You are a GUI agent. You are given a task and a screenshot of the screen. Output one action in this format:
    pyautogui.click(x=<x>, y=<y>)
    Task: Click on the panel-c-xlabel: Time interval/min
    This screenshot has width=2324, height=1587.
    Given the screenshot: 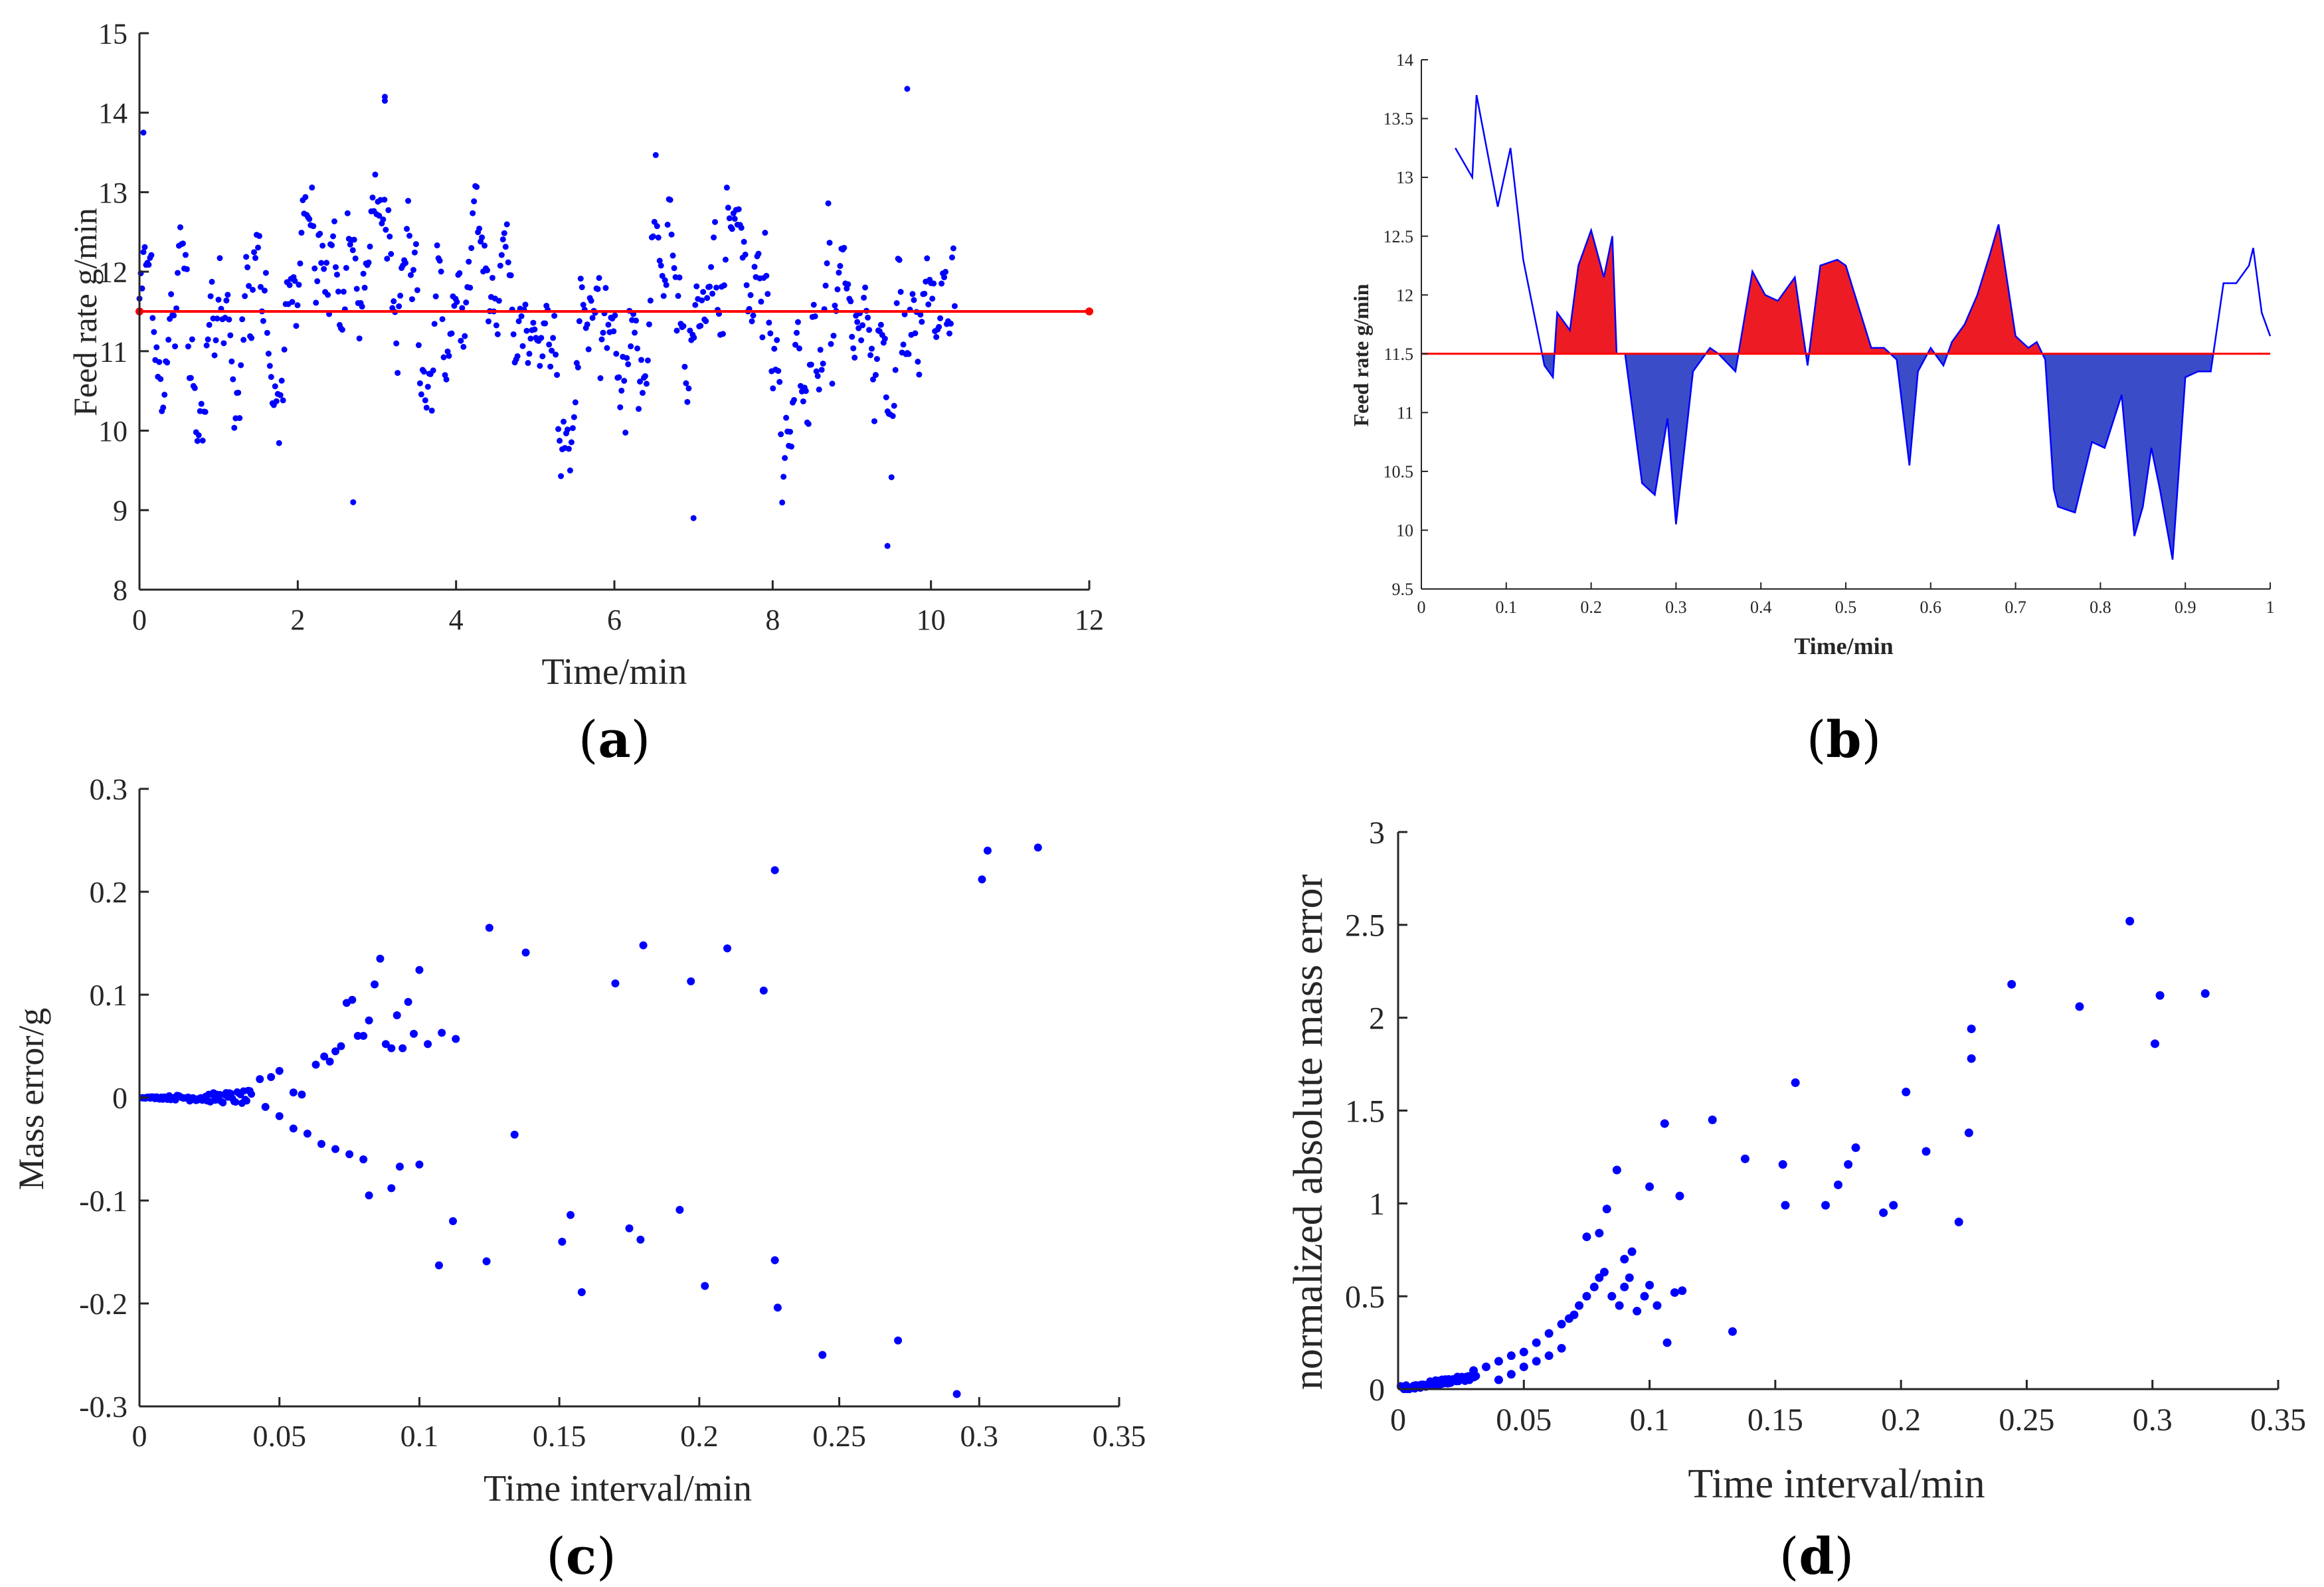 What is the action you would take?
    pyautogui.click(x=618, y=1489)
    